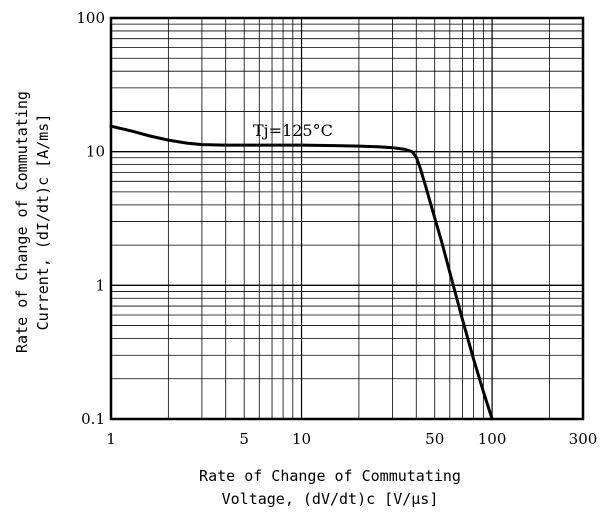  I want to click on y-tick-label: 10, so click(95, 152).